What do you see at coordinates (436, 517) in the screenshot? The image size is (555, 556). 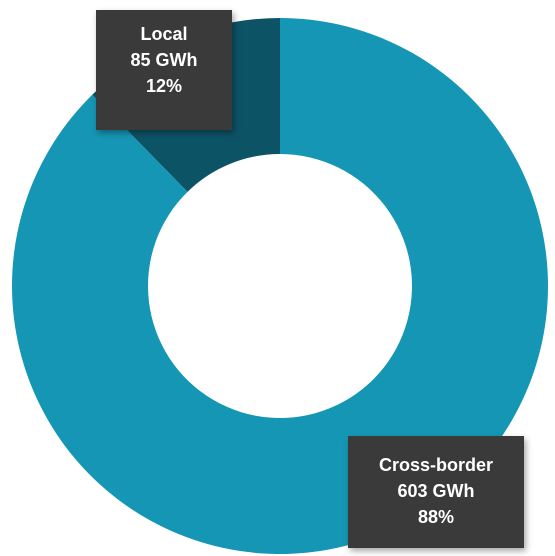 I see `label-cross-percent: 88%` at bounding box center [436, 517].